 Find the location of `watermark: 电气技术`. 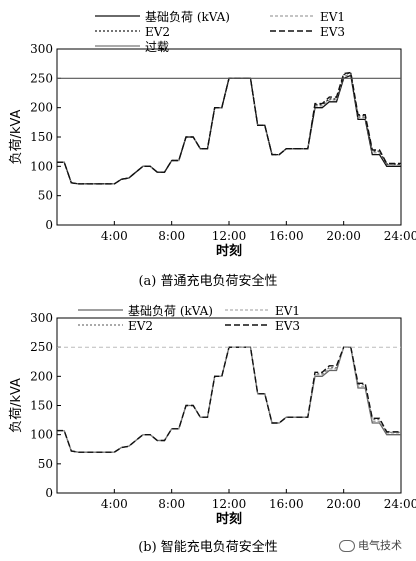

watermark: 电气技术 is located at coordinates (370, 545).